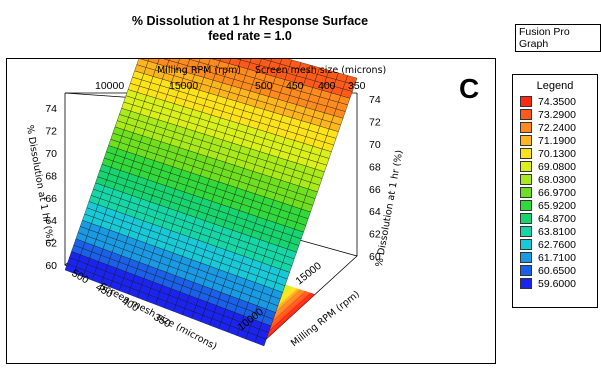 The width and height of the screenshot is (601, 368). What do you see at coordinates (183, 86) in the screenshot?
I see `x-tick-back: 15000` at bounding box center [183, 86].